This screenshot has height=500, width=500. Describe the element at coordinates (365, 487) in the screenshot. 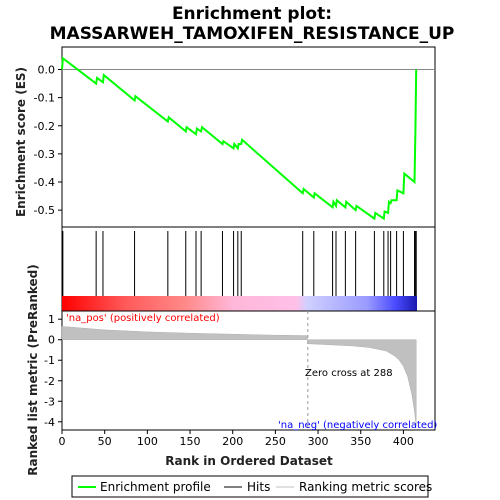

I see `legend-metric-label: Ranking metric scores` at that location.